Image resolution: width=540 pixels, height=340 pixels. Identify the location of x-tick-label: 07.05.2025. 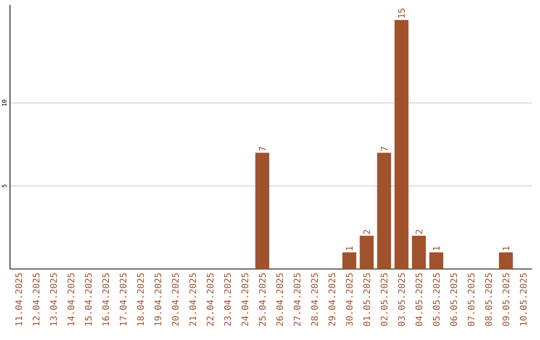
(471, 299).